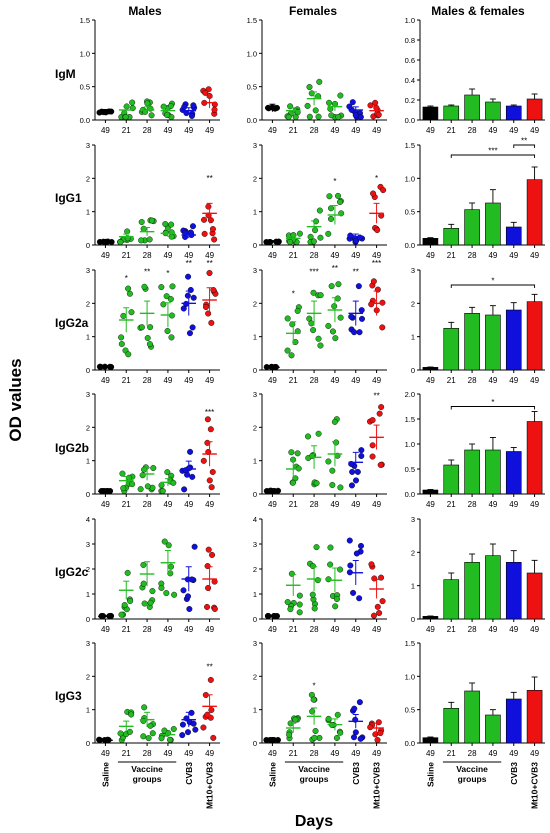  I want to click on y-tick-label: 2, so click(88, 427).